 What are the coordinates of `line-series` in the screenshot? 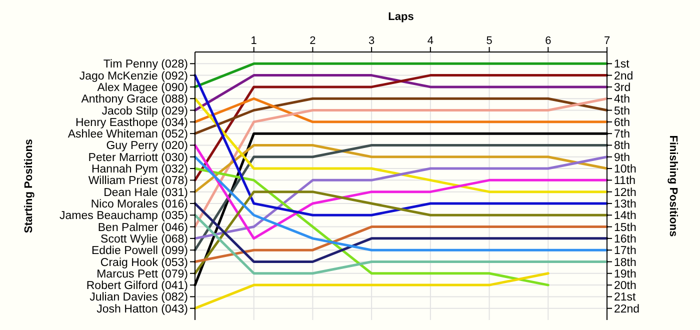 It's located at (401, 169).